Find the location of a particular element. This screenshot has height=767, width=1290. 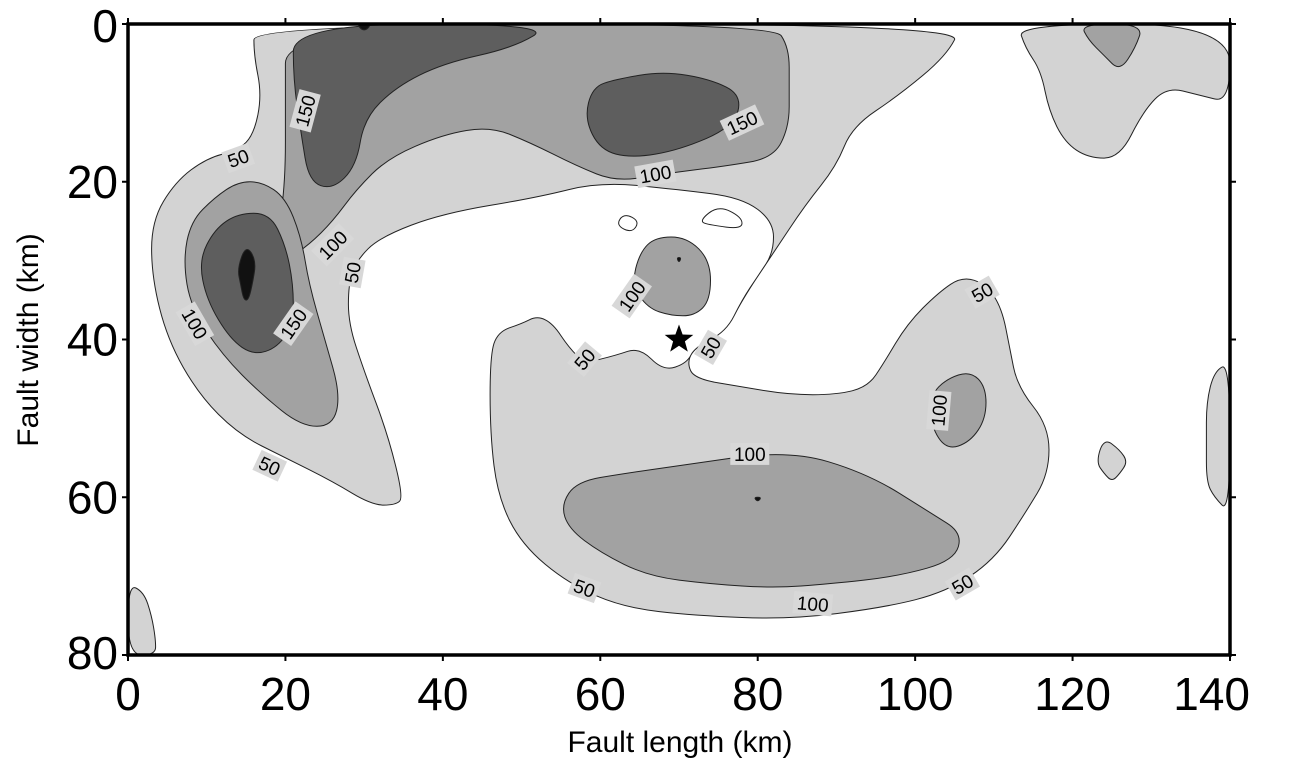

contour-label-text: 50 is located at coordinates (354, 273).